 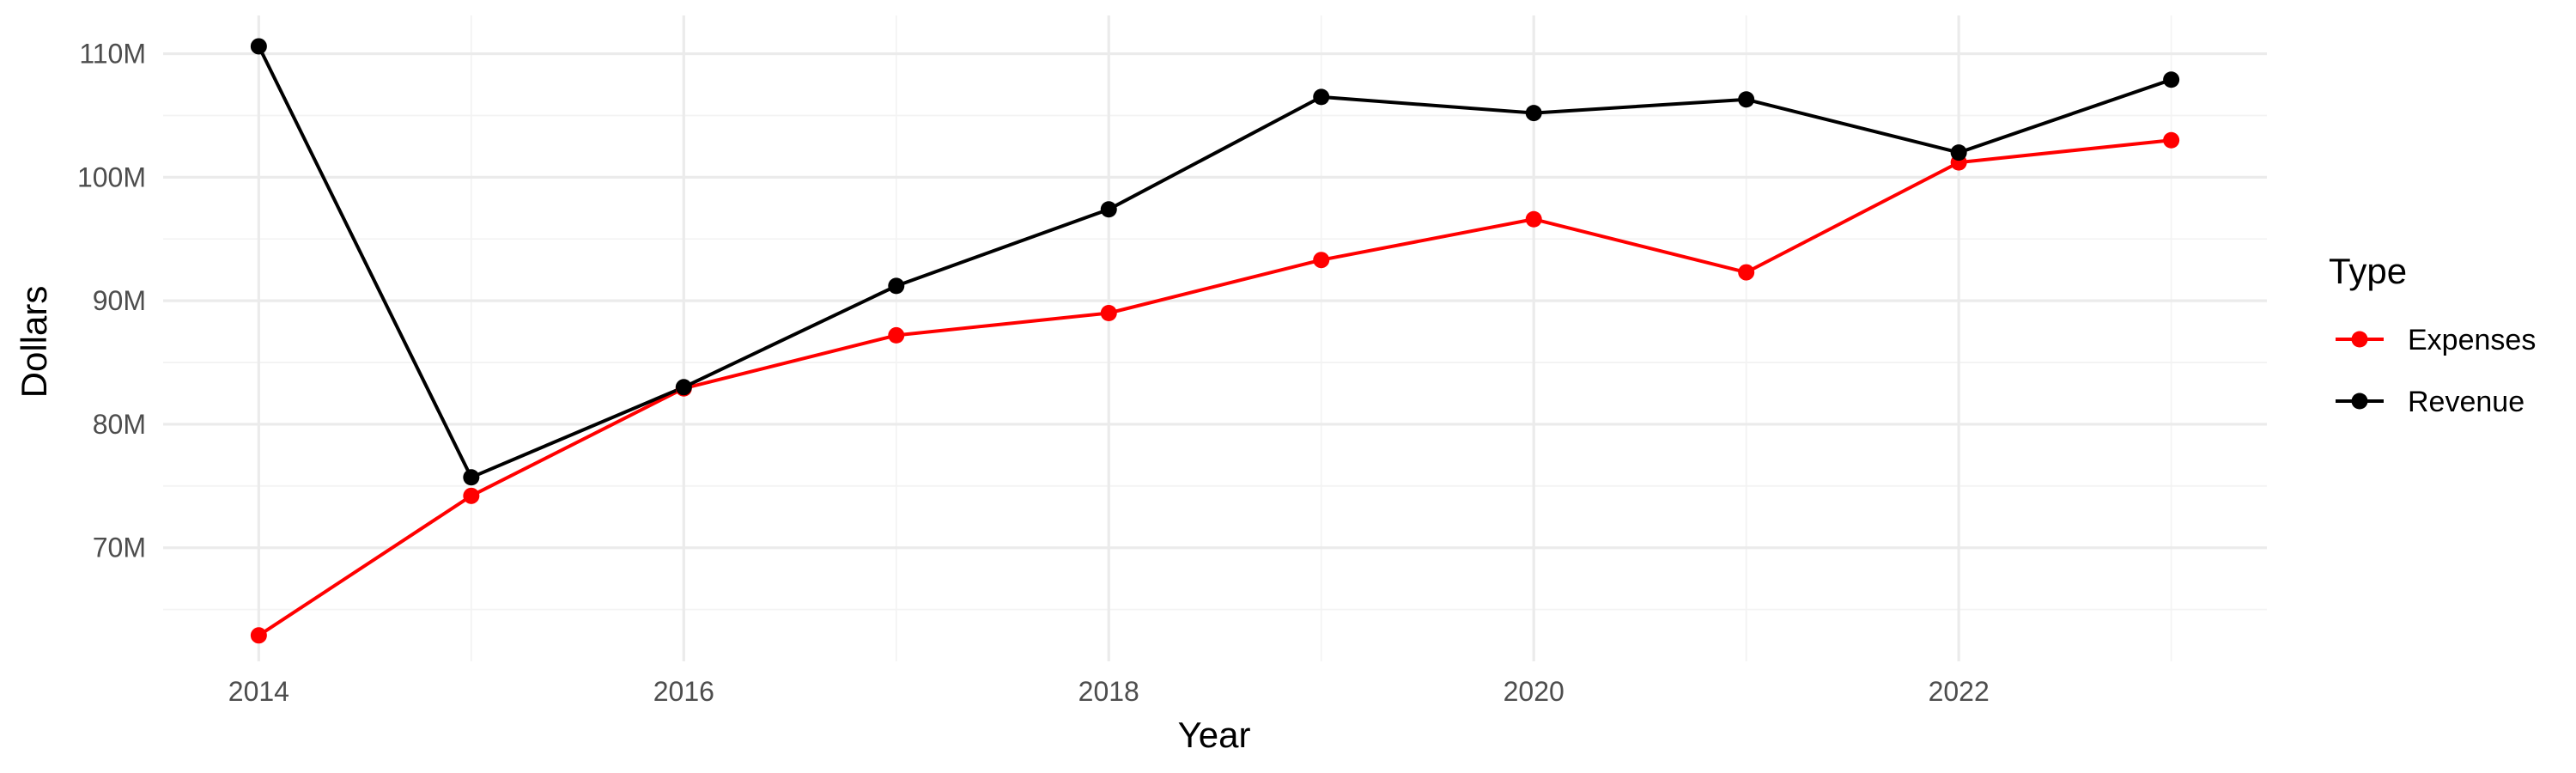 I want to click on legend-key-point-expenses, so click(x=2360, y=339).